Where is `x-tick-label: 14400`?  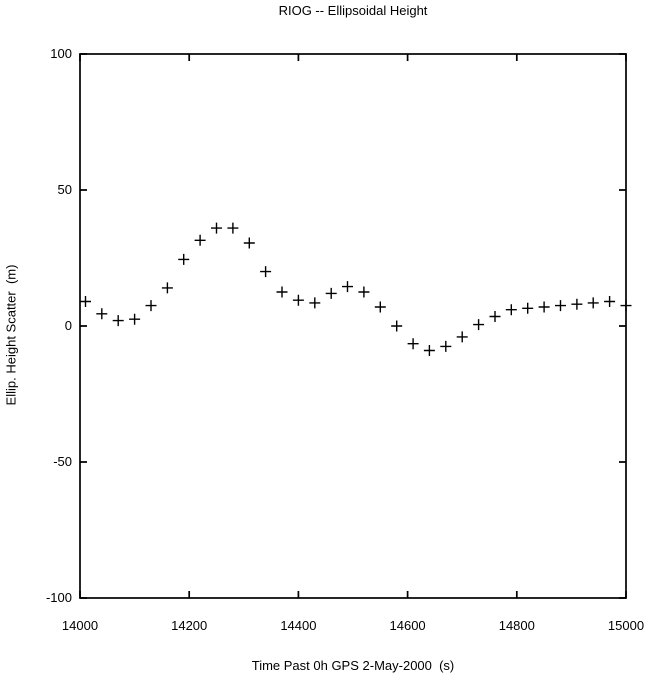 x-tick-label: 14400 is located at coordinates (298, 625).